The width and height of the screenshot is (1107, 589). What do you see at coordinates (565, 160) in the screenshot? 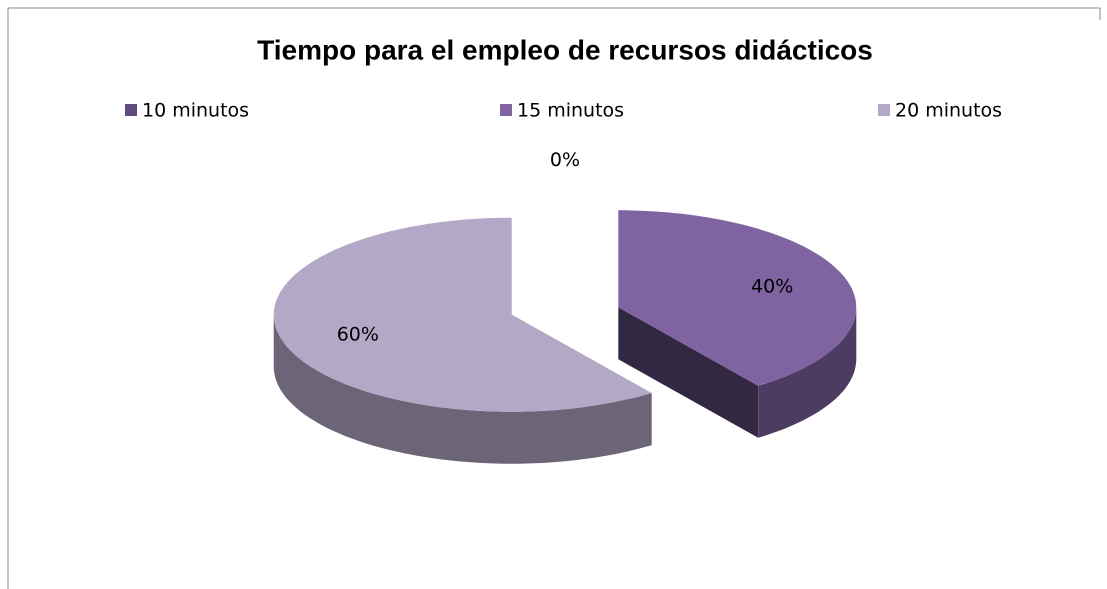
I see `data-label: 0%` at bounding box center [565, 160].